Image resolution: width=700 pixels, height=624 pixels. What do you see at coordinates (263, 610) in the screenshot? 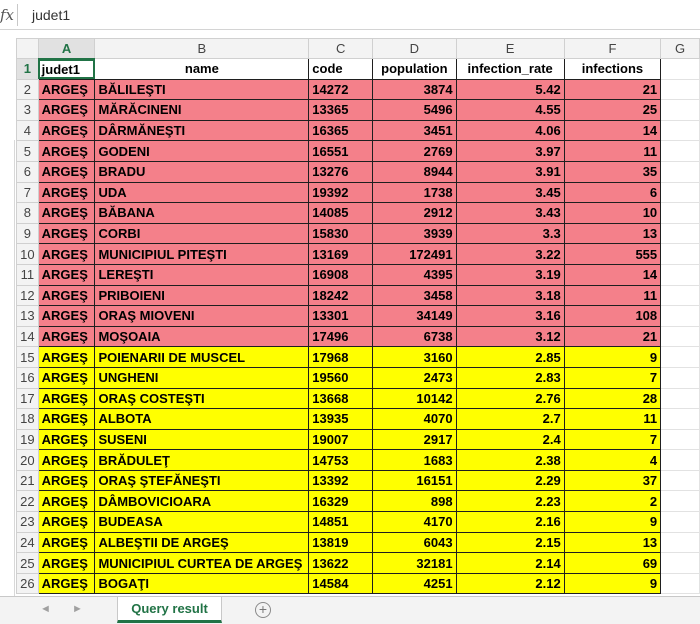
I see `add-sheet-icon: +` at bounding box center [263, 610].